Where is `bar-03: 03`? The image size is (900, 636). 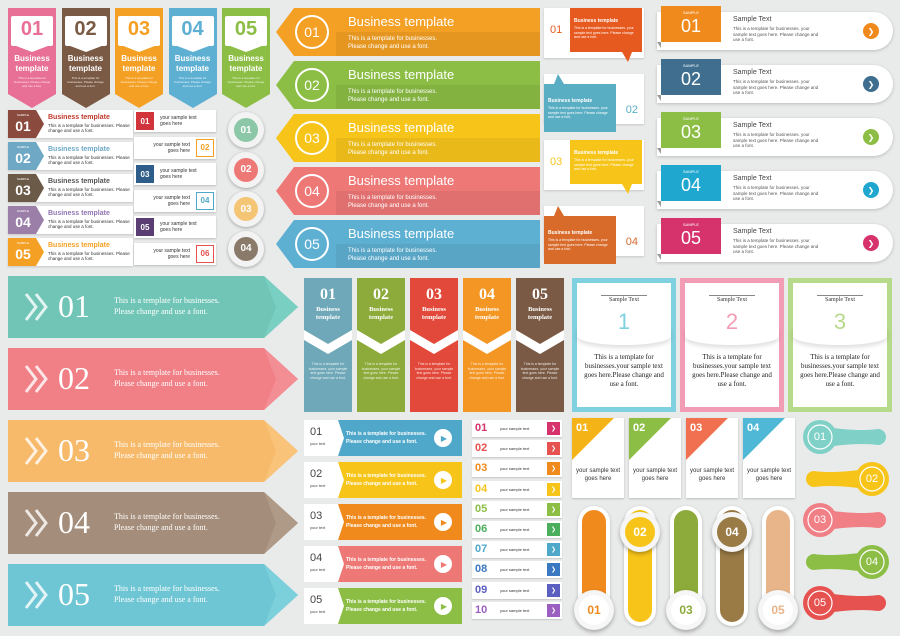 bar-03: 03 is located at coordinates (686, 567).